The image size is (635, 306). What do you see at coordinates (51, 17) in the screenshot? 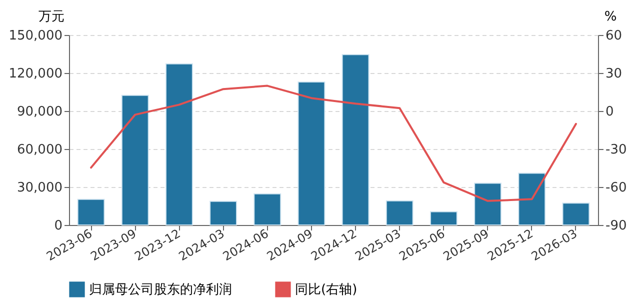
I see `y-axis-title: 万元` at bounding box center [51, 17].